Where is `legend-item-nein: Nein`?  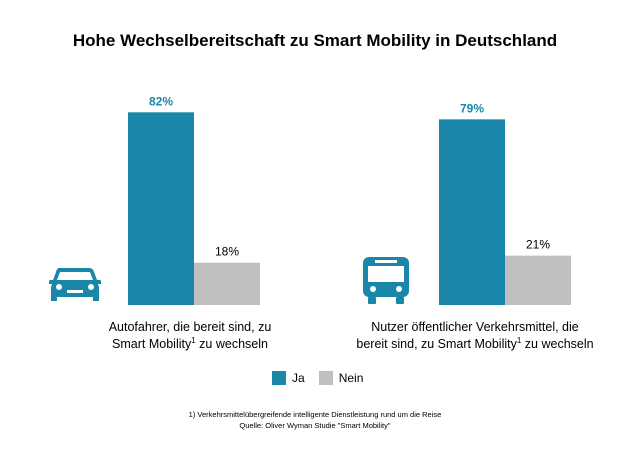
legend-item-nein: Nein is located at coordinates (341, 378).